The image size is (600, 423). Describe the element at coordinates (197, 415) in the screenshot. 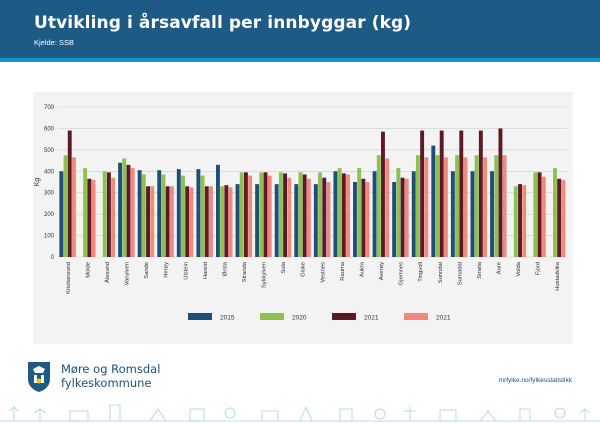

I see `house-icon` at that location.